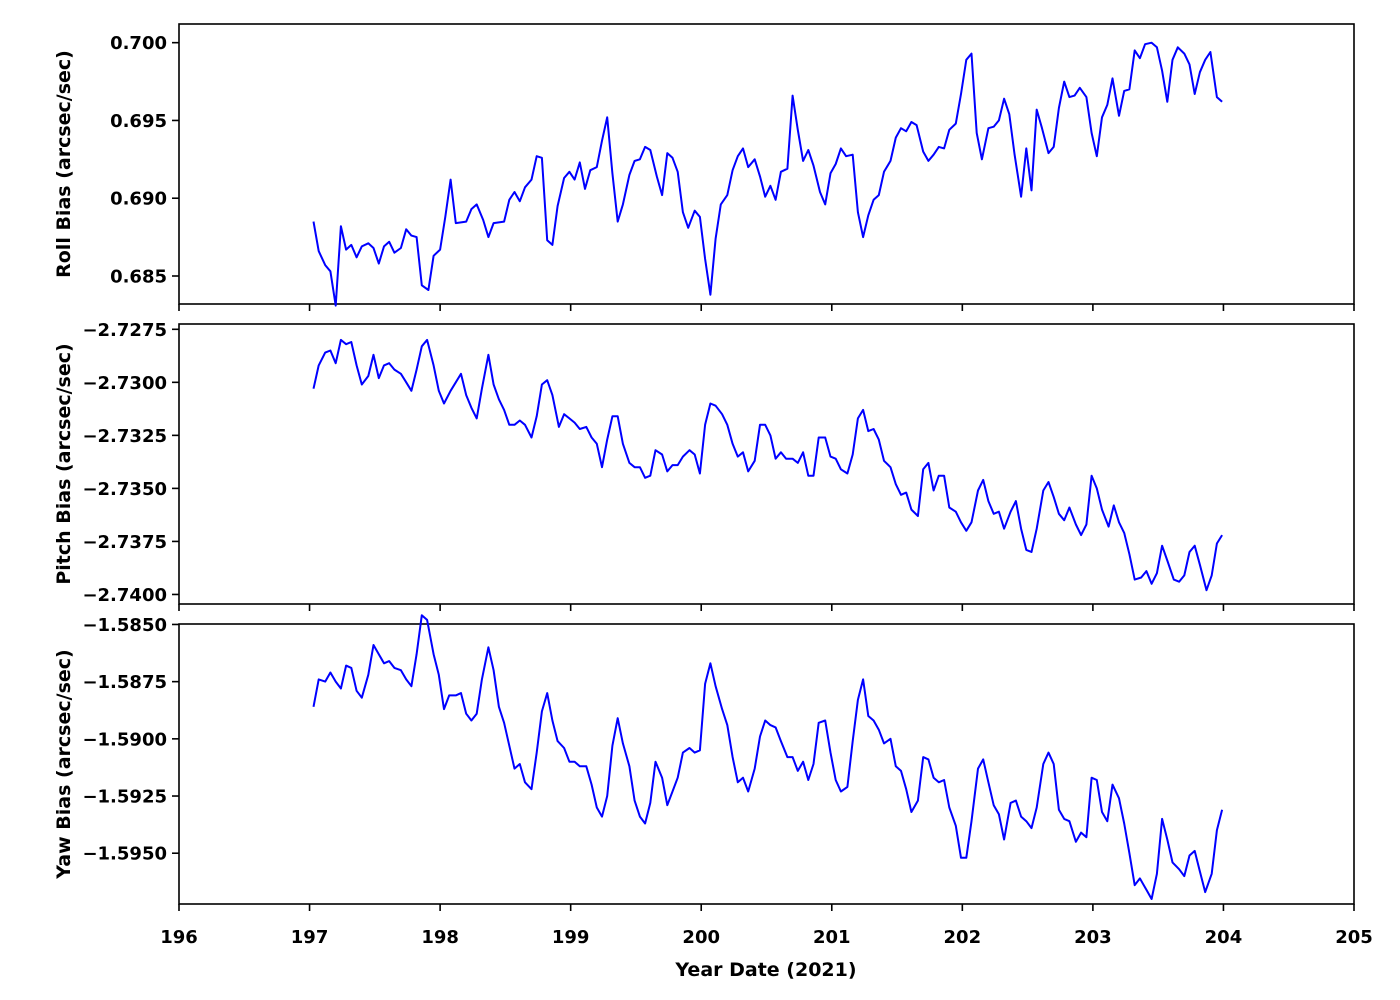 The image size is (1400, 1000). Describe the element at coordinates (124, 625) in the screenshot. I see `yaw-y-tick-label: −1.5850` at that location.